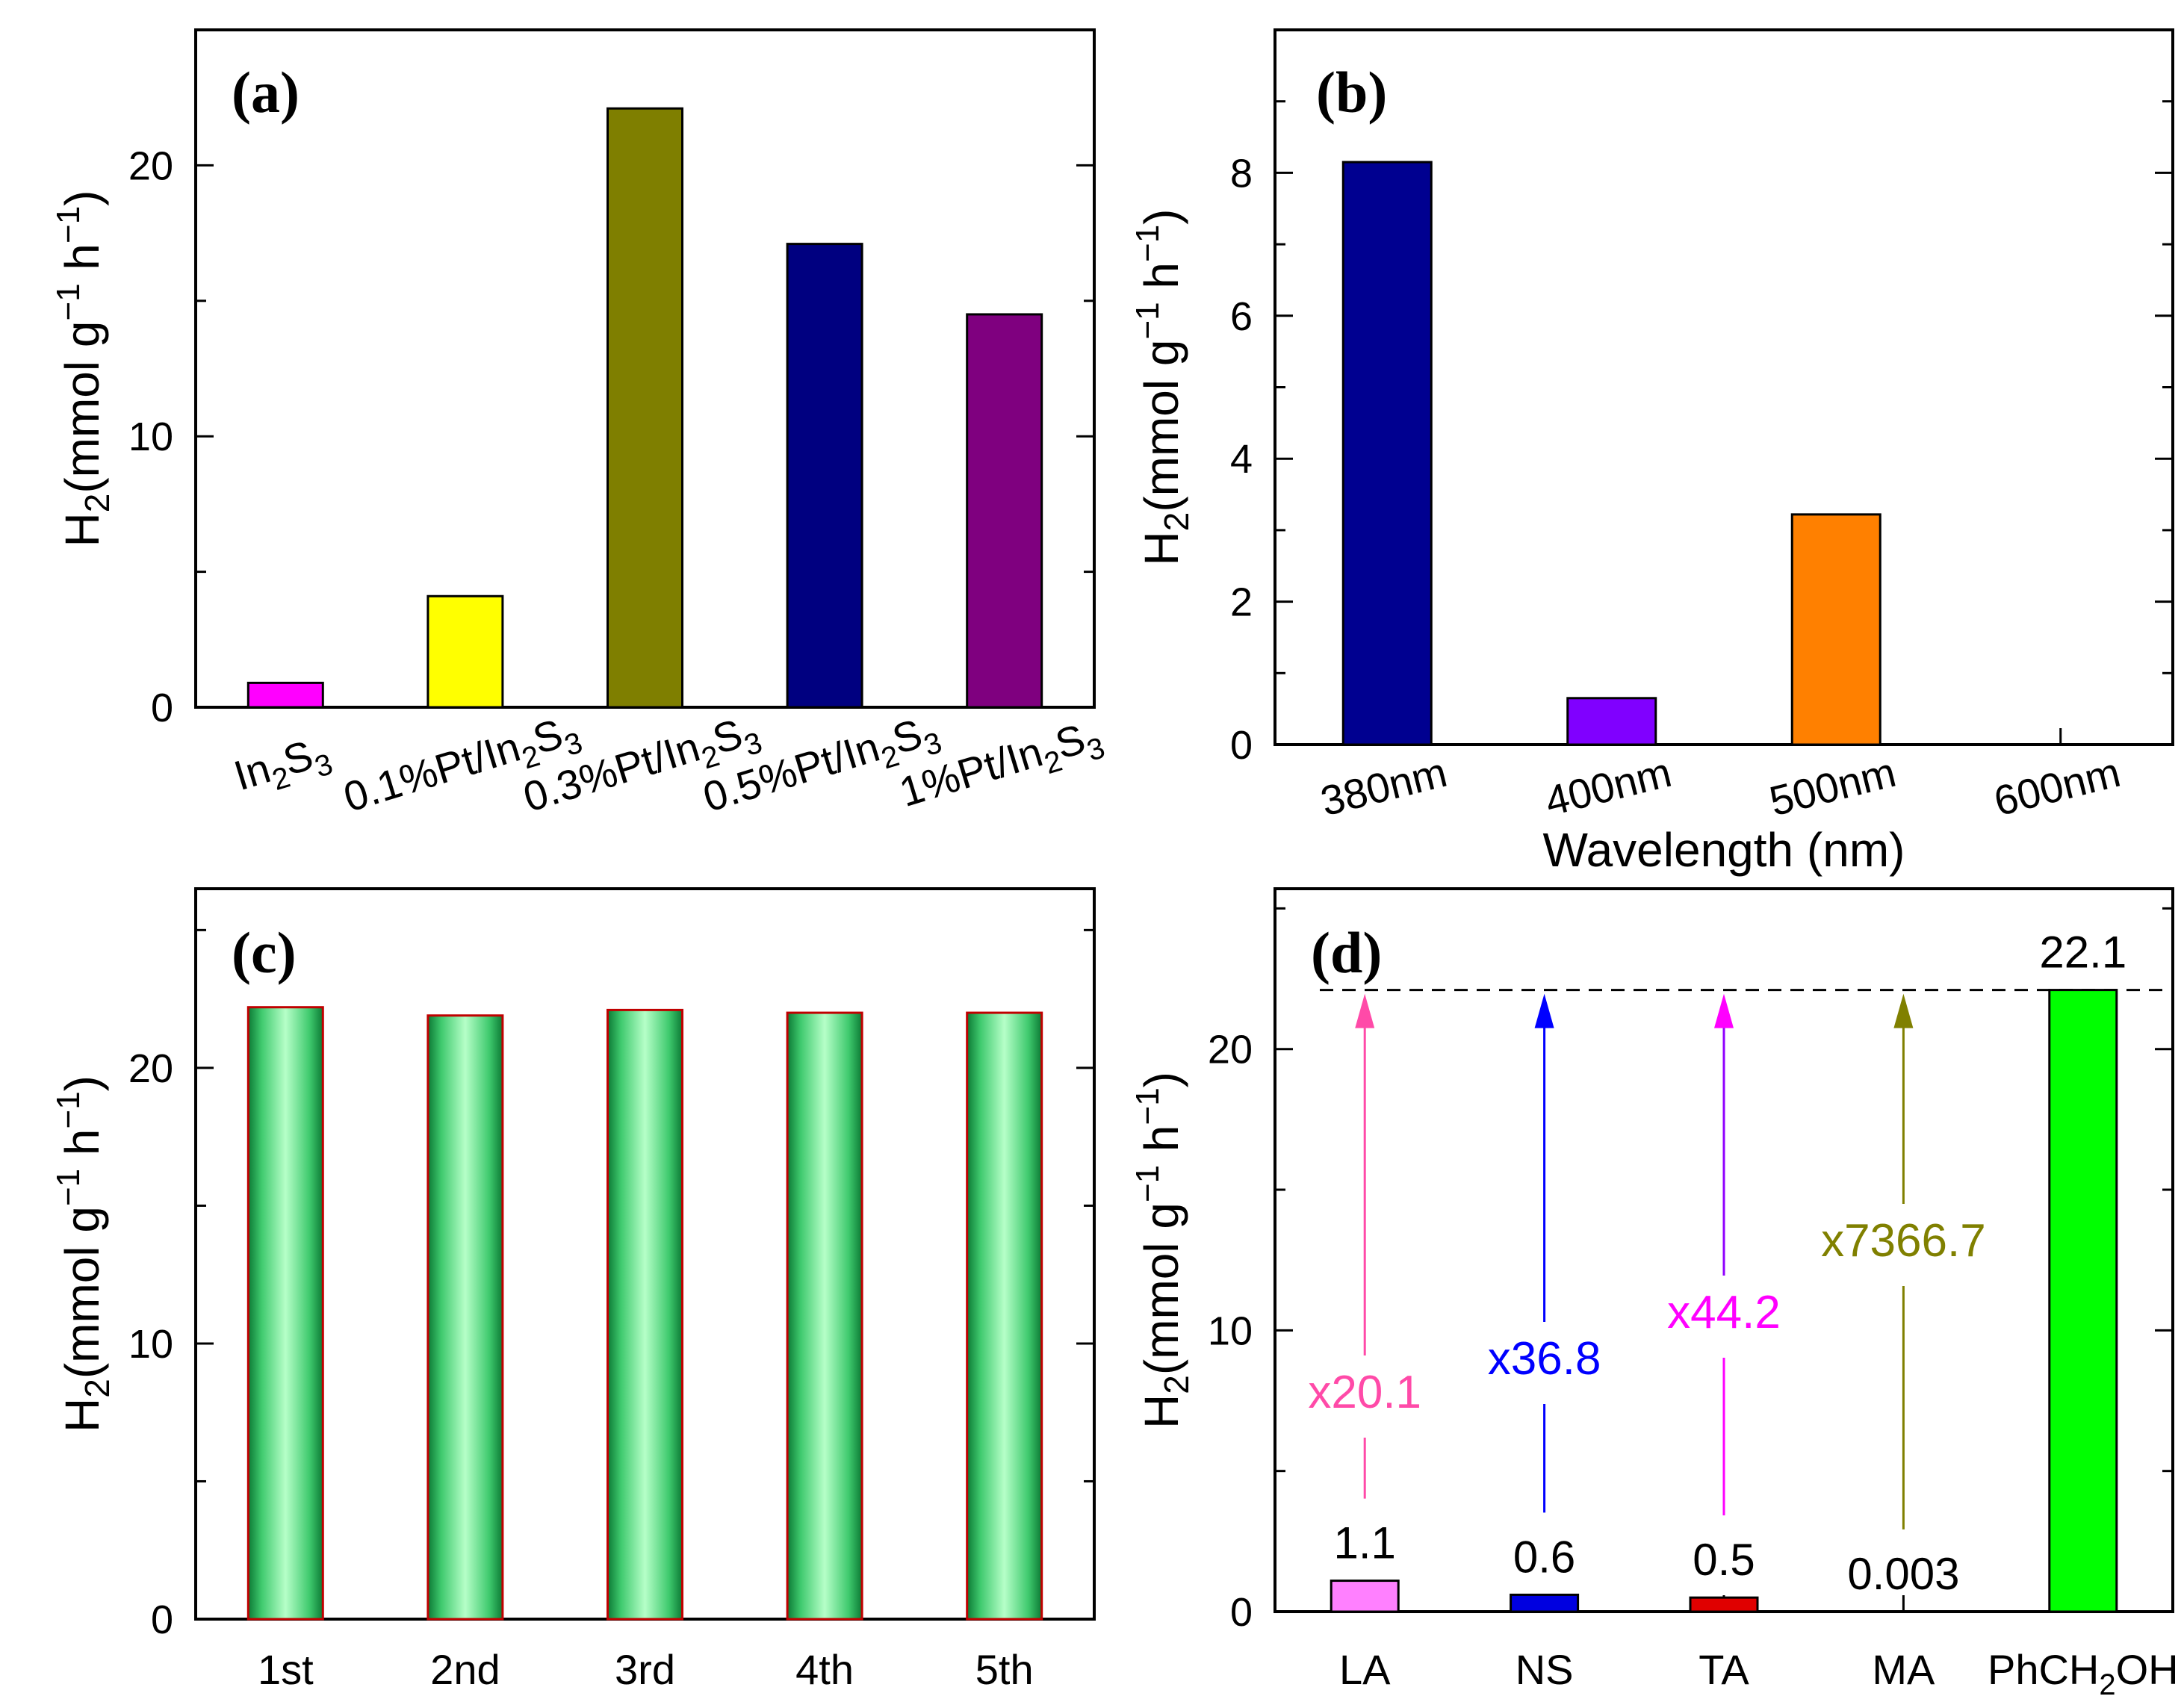  I want to click on x-tick-label: 5th, so click(1004, 1669).